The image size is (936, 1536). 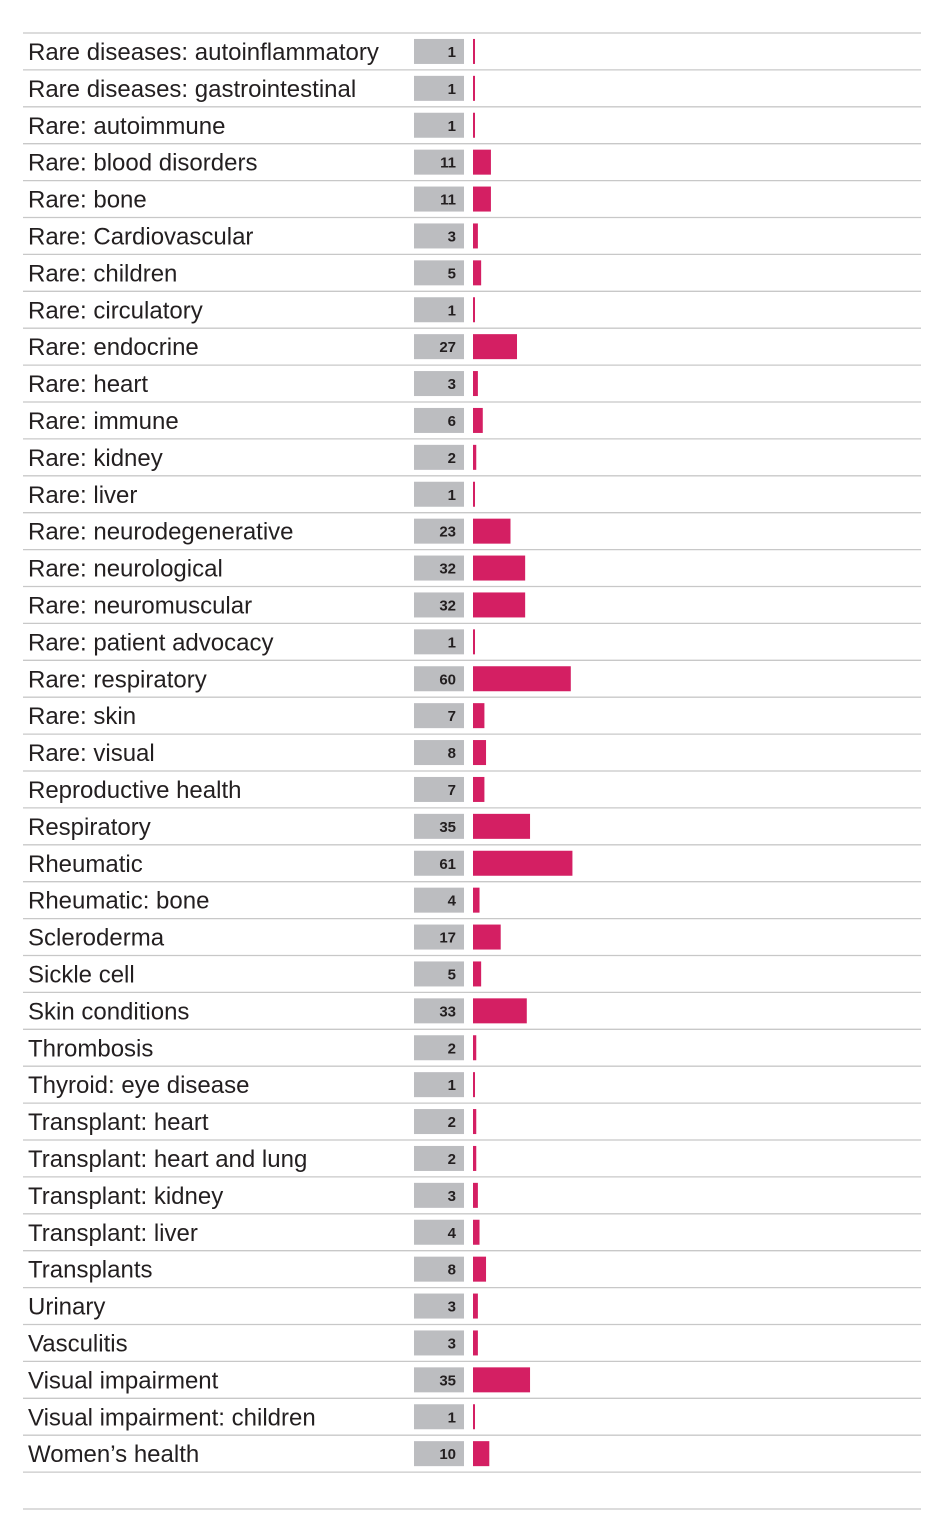 I want to click on category-label: Visual impairment: children, so click(x=172, y=1417).